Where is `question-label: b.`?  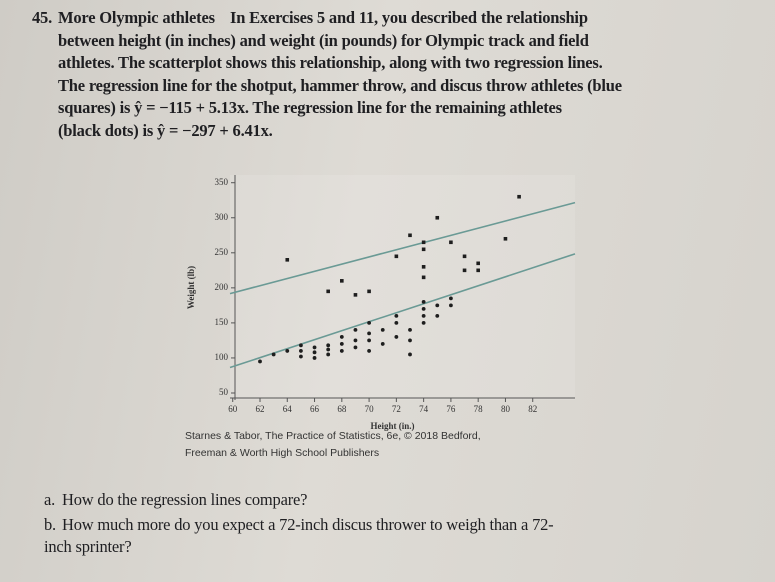
question-label: b. is located at coordinates (50, 524).